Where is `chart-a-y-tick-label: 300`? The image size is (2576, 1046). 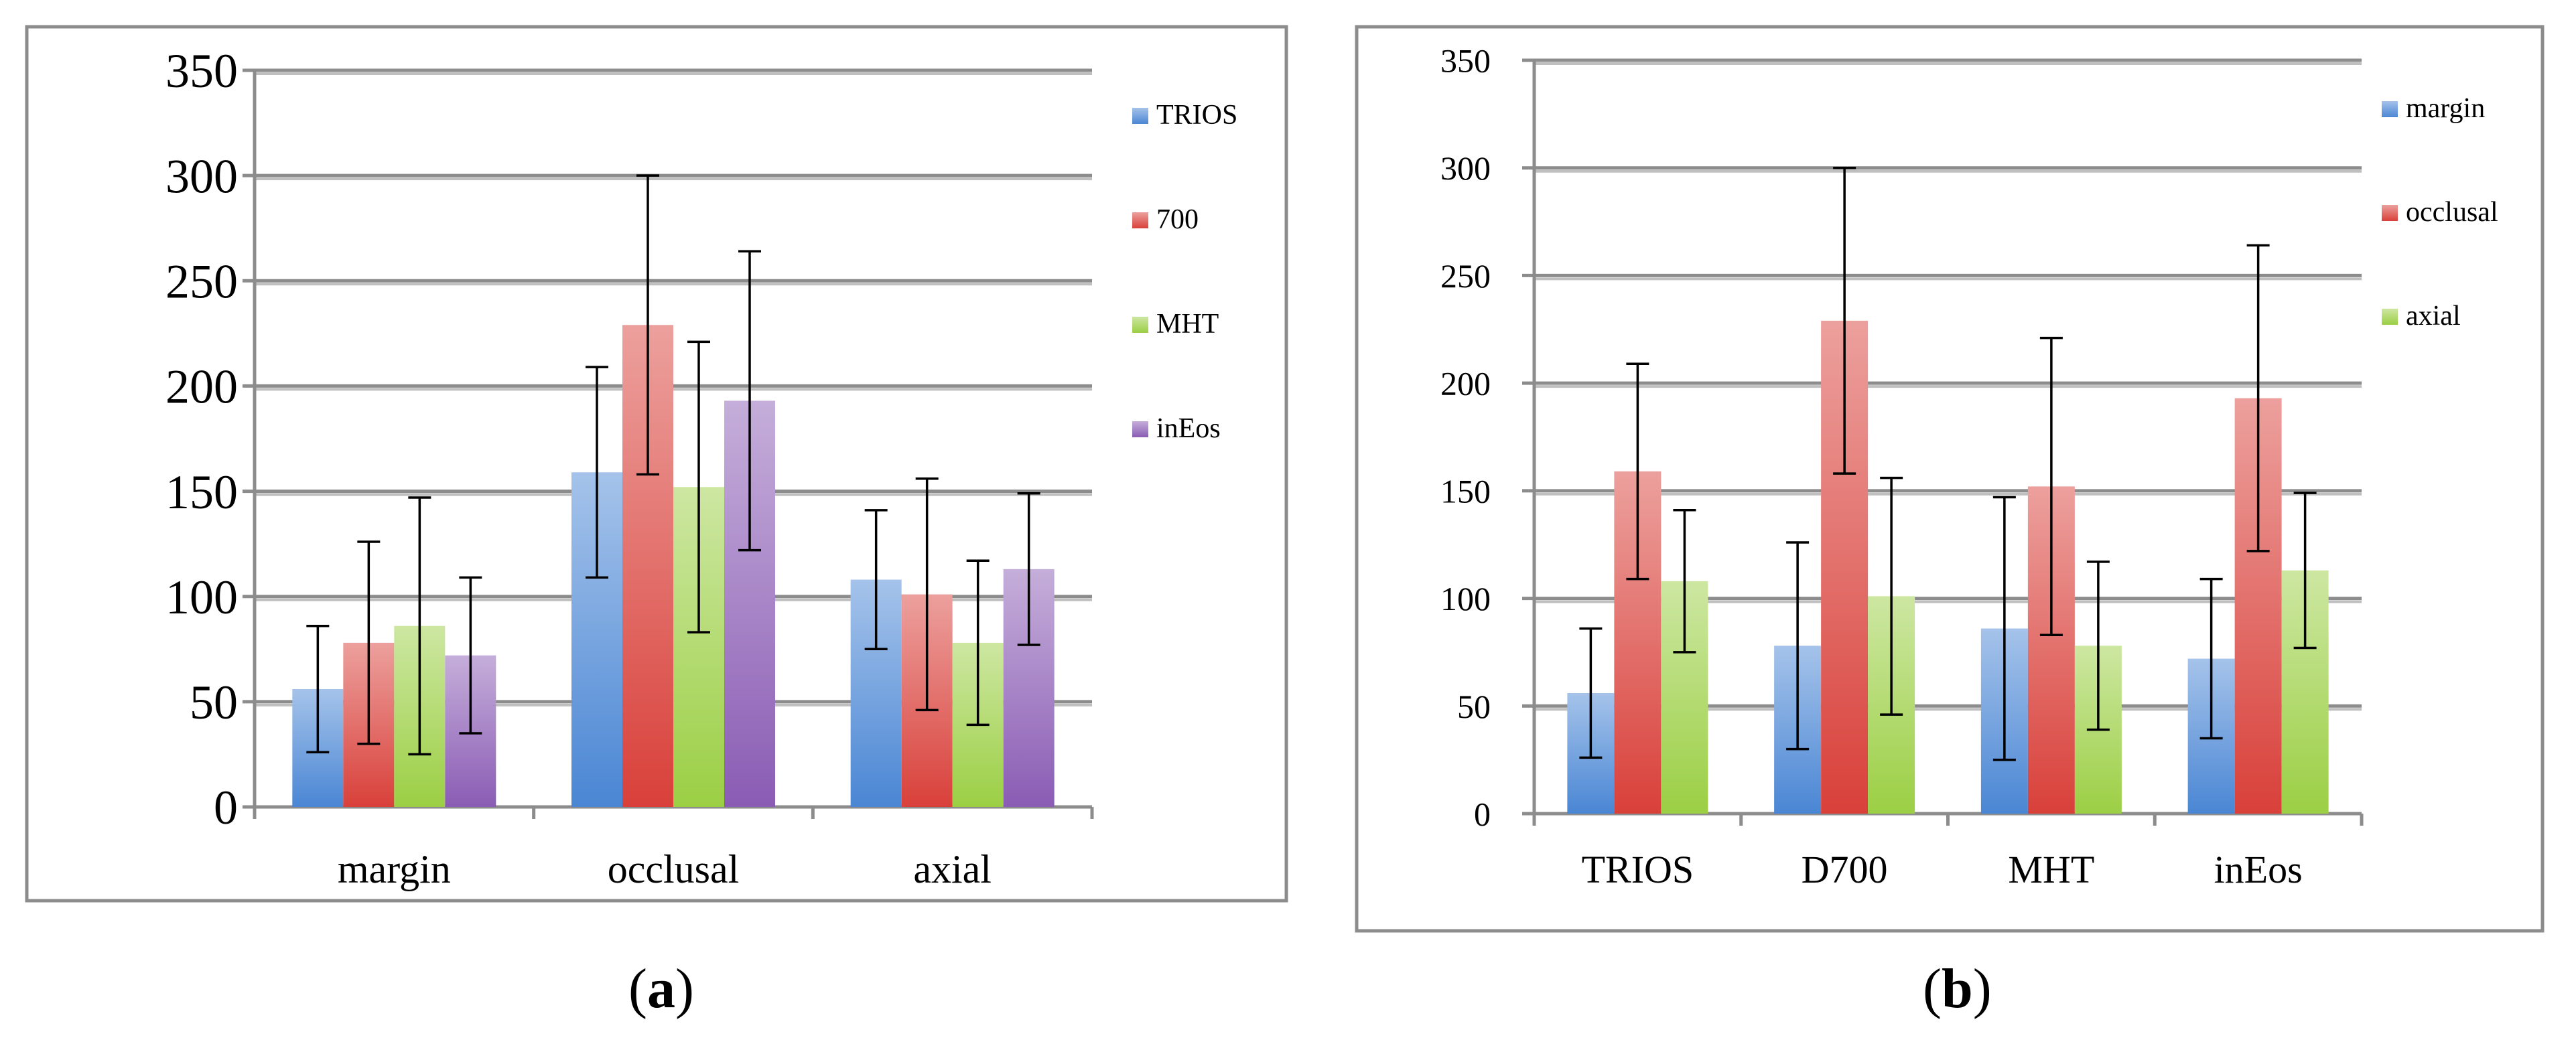 chart-a-y-tick-label: 300 is located at coordinates (201, 176).